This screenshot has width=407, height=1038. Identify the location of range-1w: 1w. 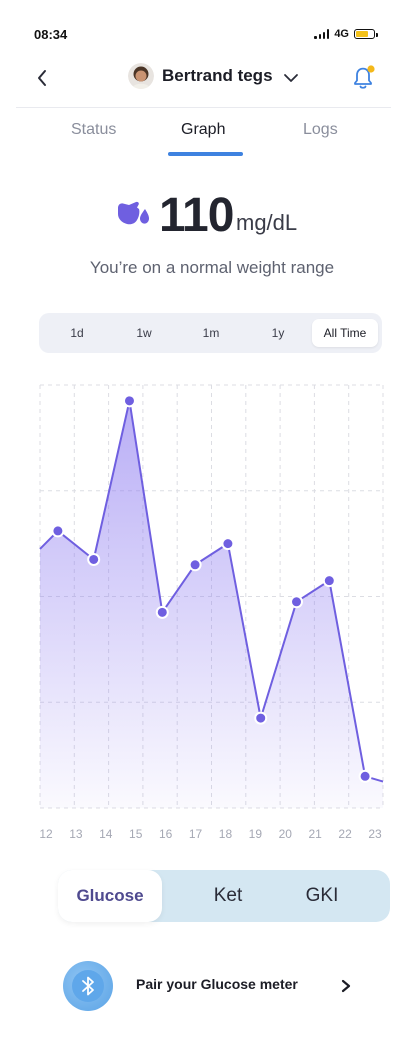
(144, 333).